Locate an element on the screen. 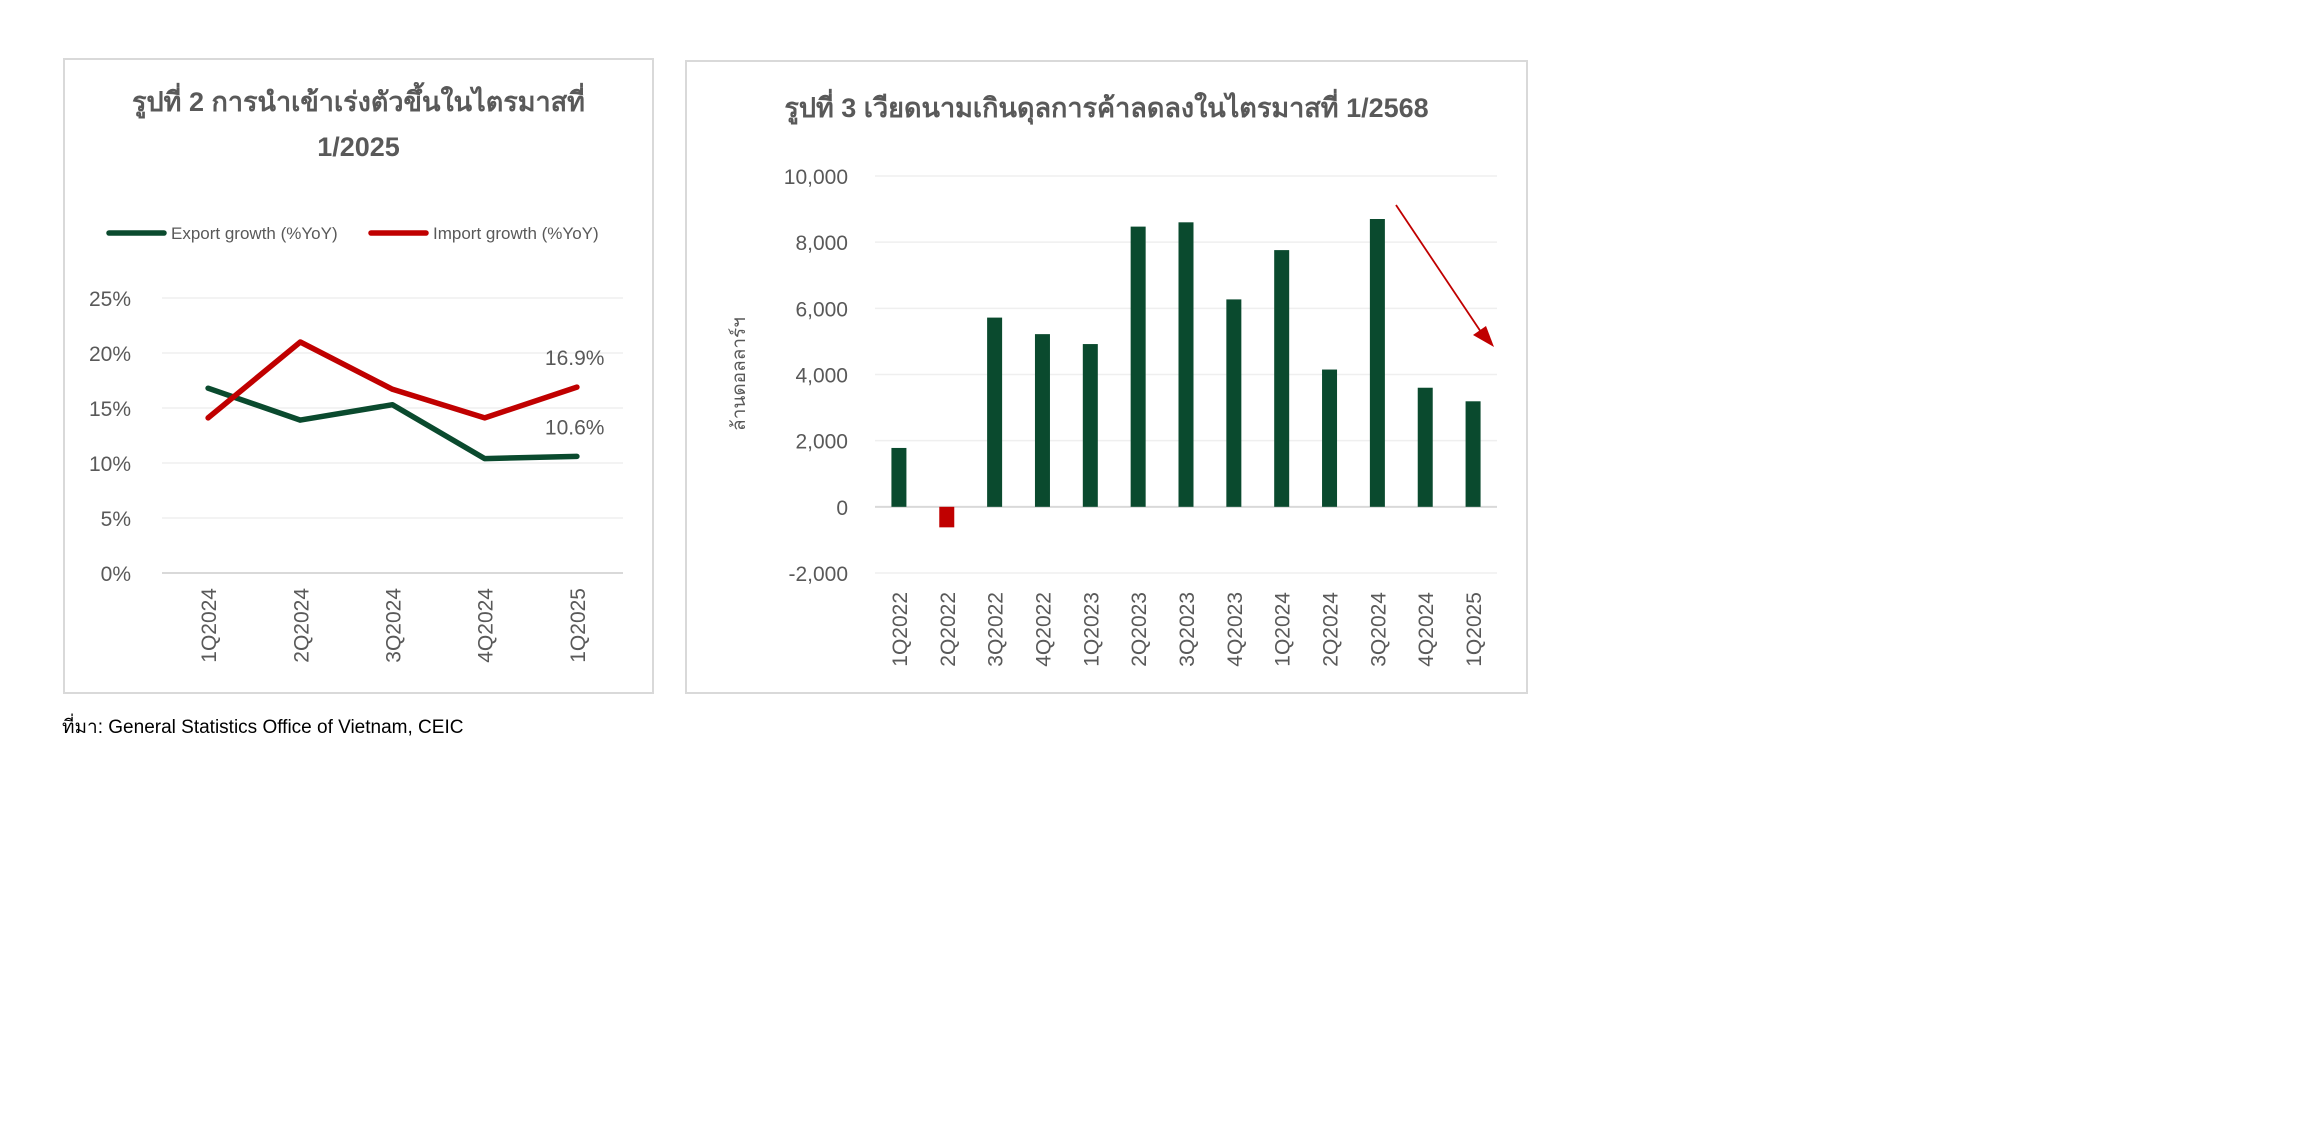 Image resolution: width=2297 pixels, height=1129 pixels. trend-arrowhead is located at coordinates (1483, 336).